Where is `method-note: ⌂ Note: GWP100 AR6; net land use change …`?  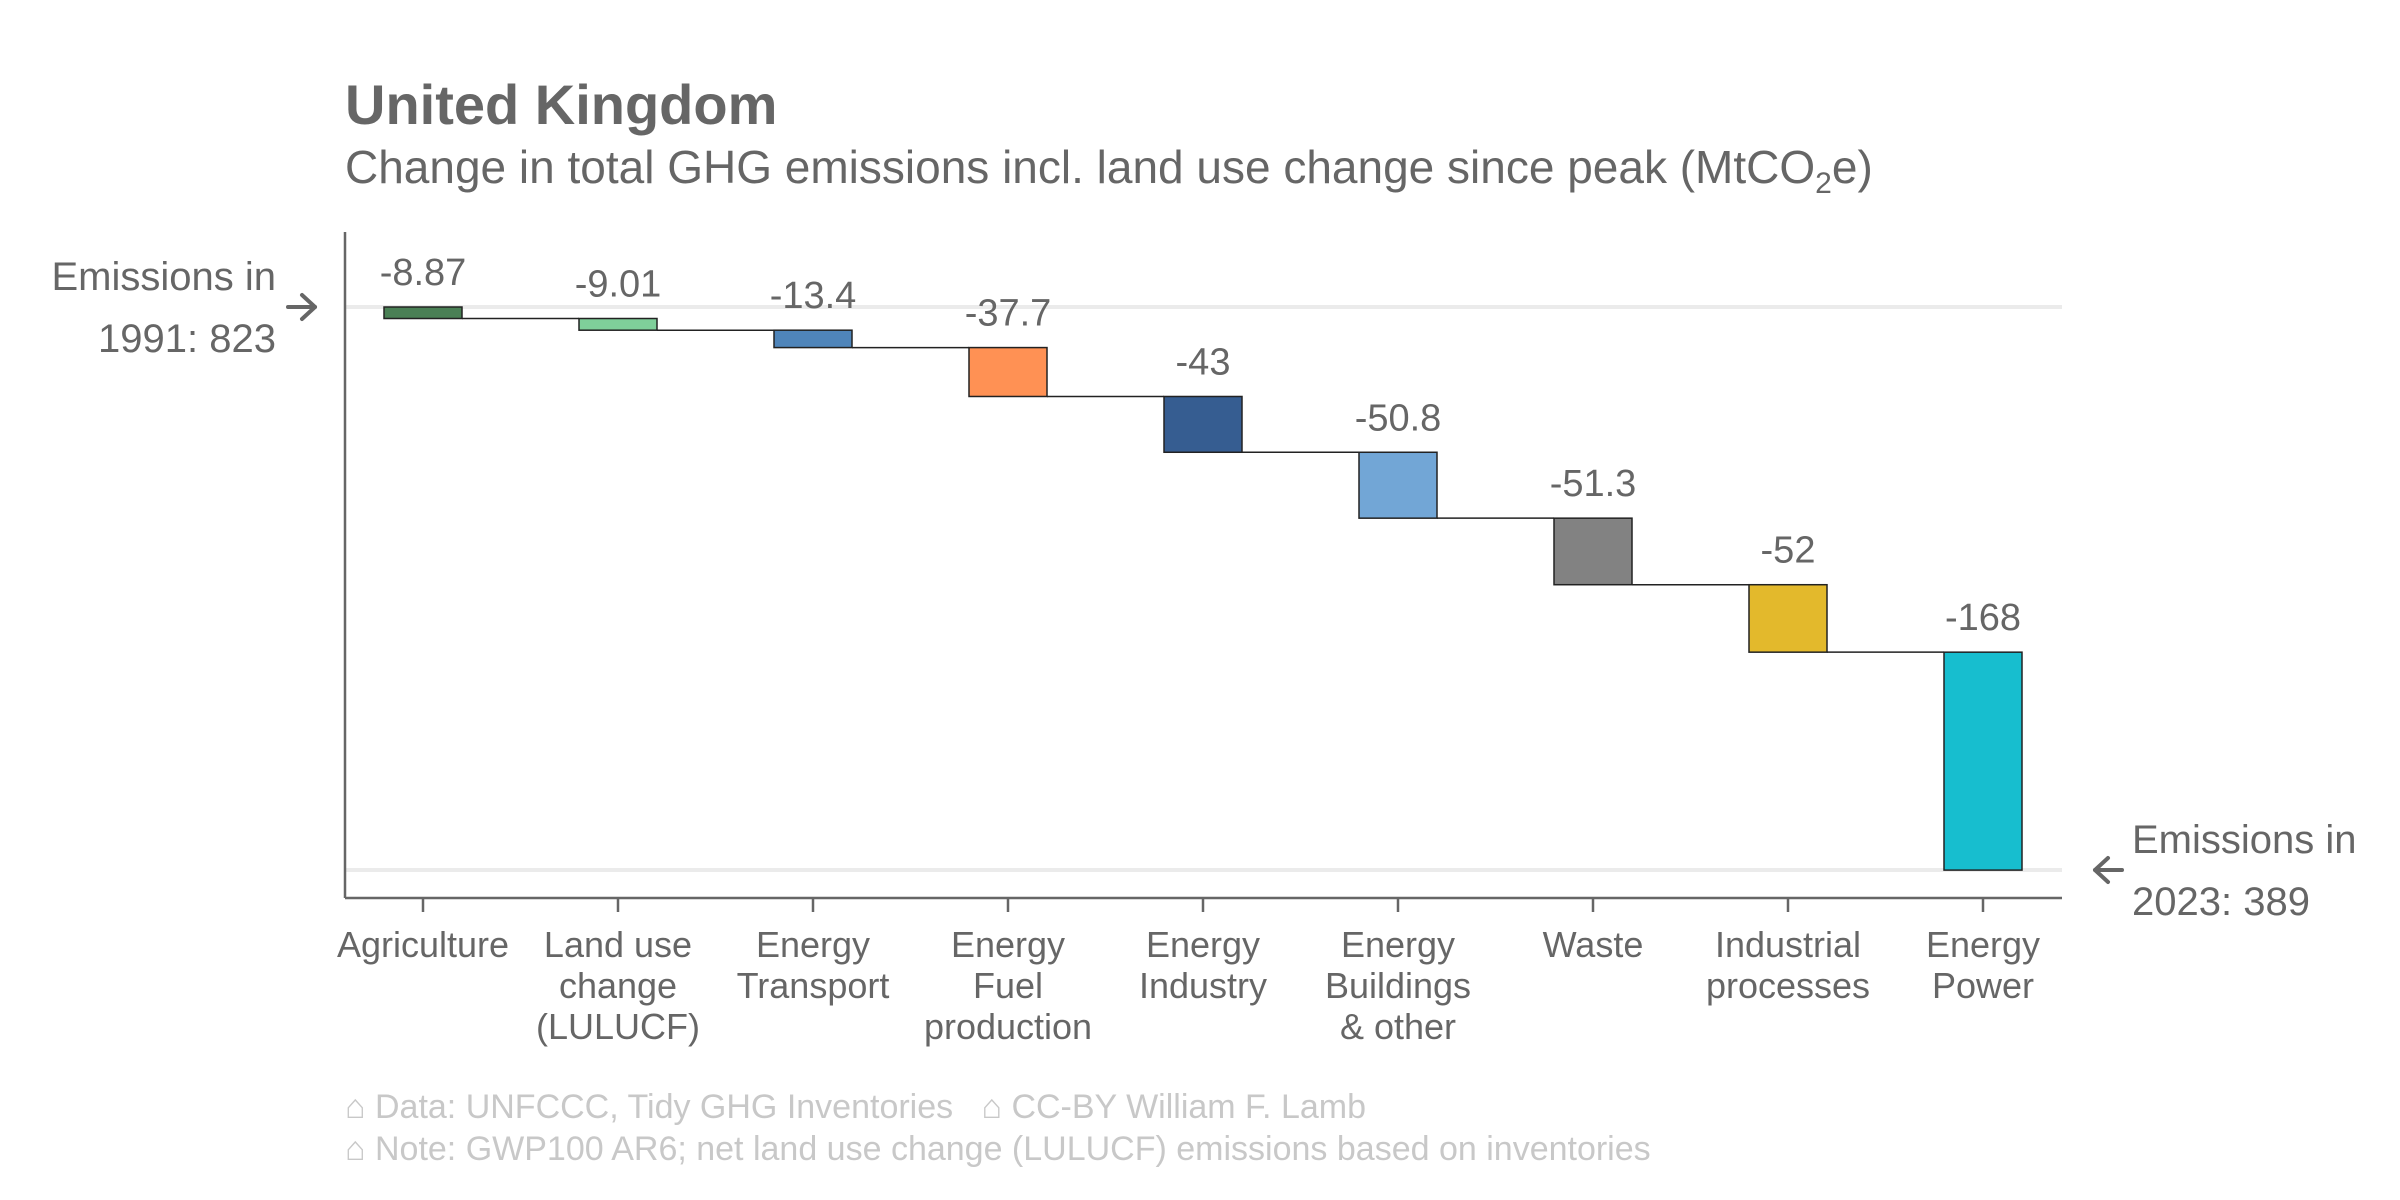
method-note: ⌂ Note: GWP100 AR6; net land use change … is located at coordinates (998, 1149).